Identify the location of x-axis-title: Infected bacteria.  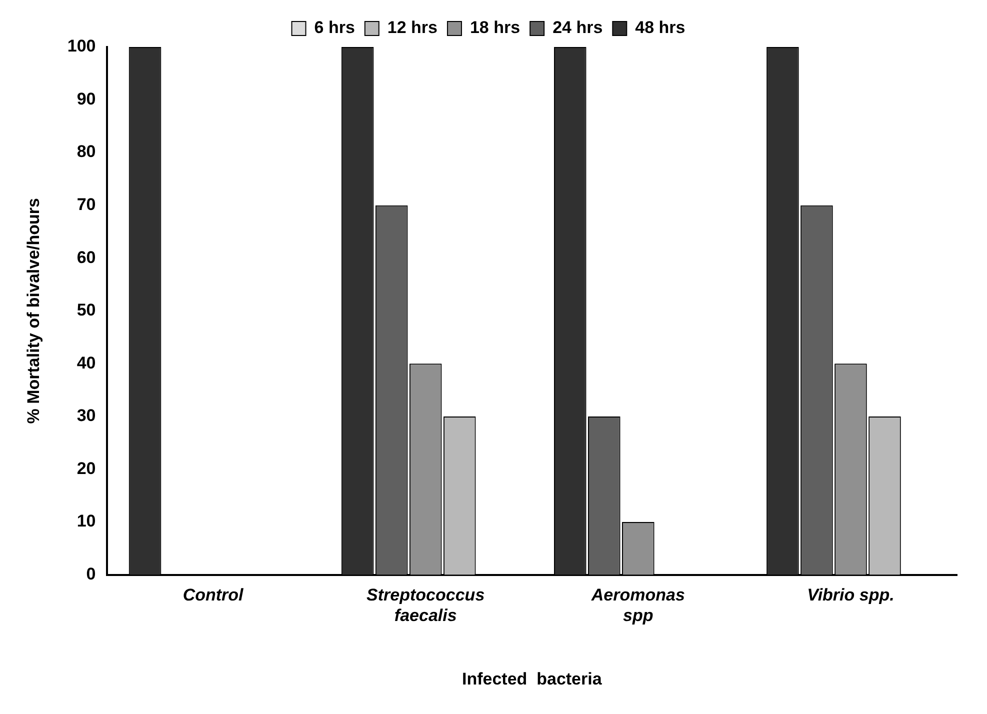
(532, 678).